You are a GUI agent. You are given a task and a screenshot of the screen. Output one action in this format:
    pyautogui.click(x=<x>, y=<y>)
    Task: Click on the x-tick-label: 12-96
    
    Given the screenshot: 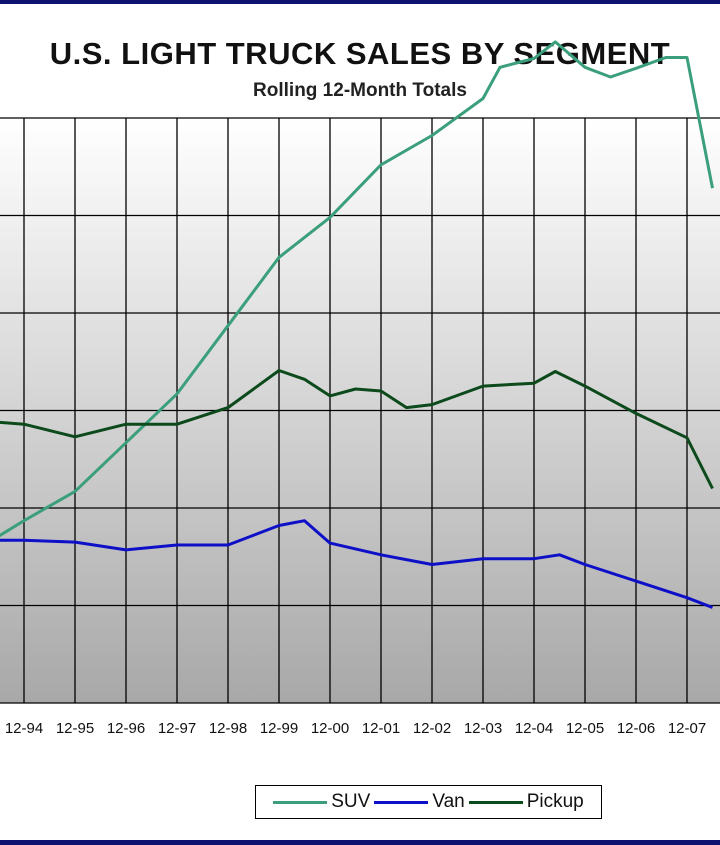 What is the action you would take?
    pyautogui.click(x=126, y=728)
    